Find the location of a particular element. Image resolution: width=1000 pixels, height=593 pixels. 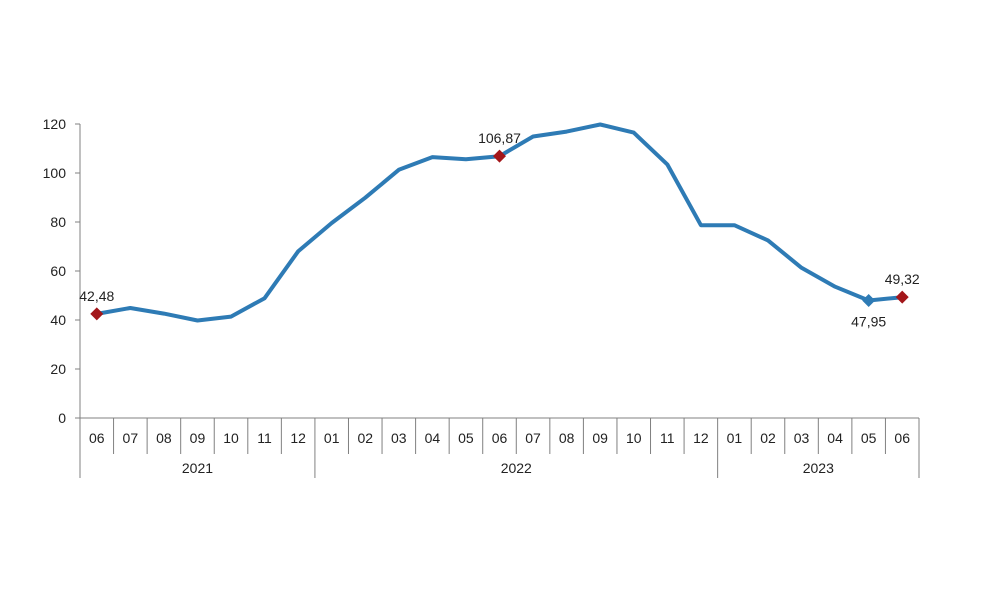

y-tick-label: 100 is located at coordinates (55, 173).